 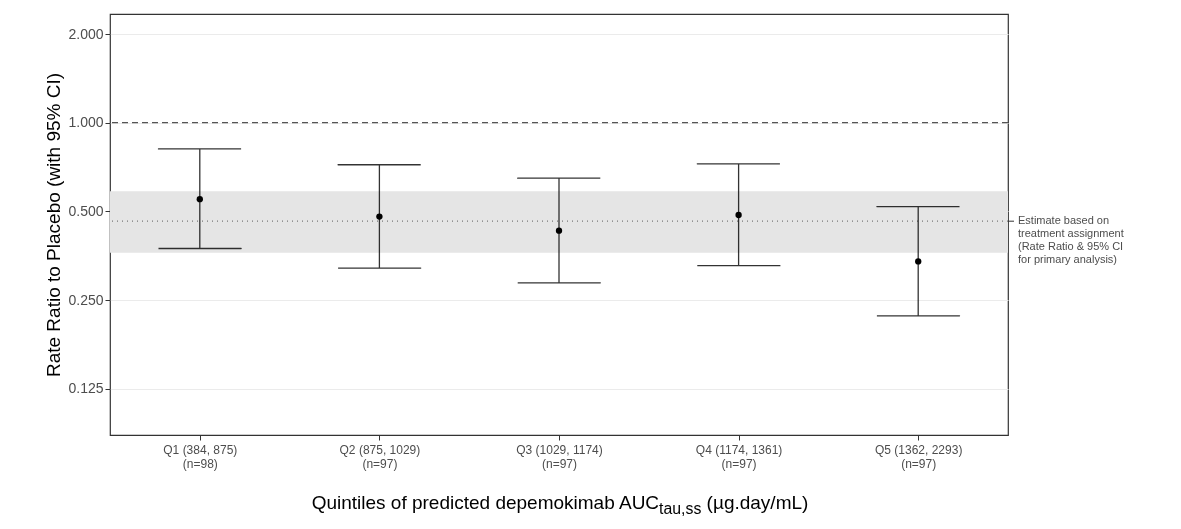 I want to click on y-tick-label: 2.000, so click(x=86, y=33).